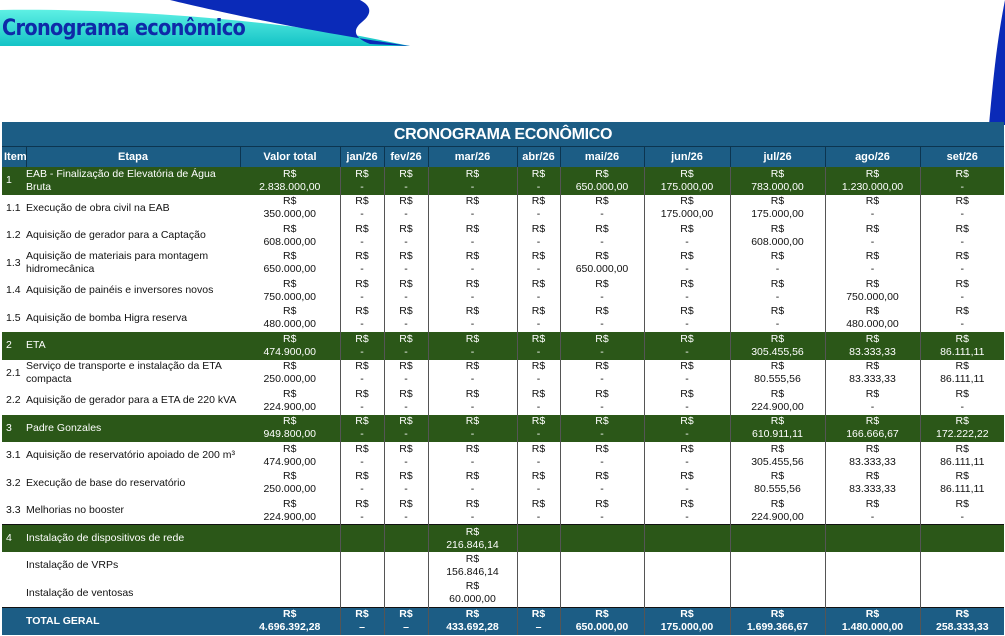 Image resolution: width=1005 pixels, height=636 pixels. What do you see at coordinates (14, 483) in the screenshot?
I see `item-number: 3.2` at bounding box center [14, 483].